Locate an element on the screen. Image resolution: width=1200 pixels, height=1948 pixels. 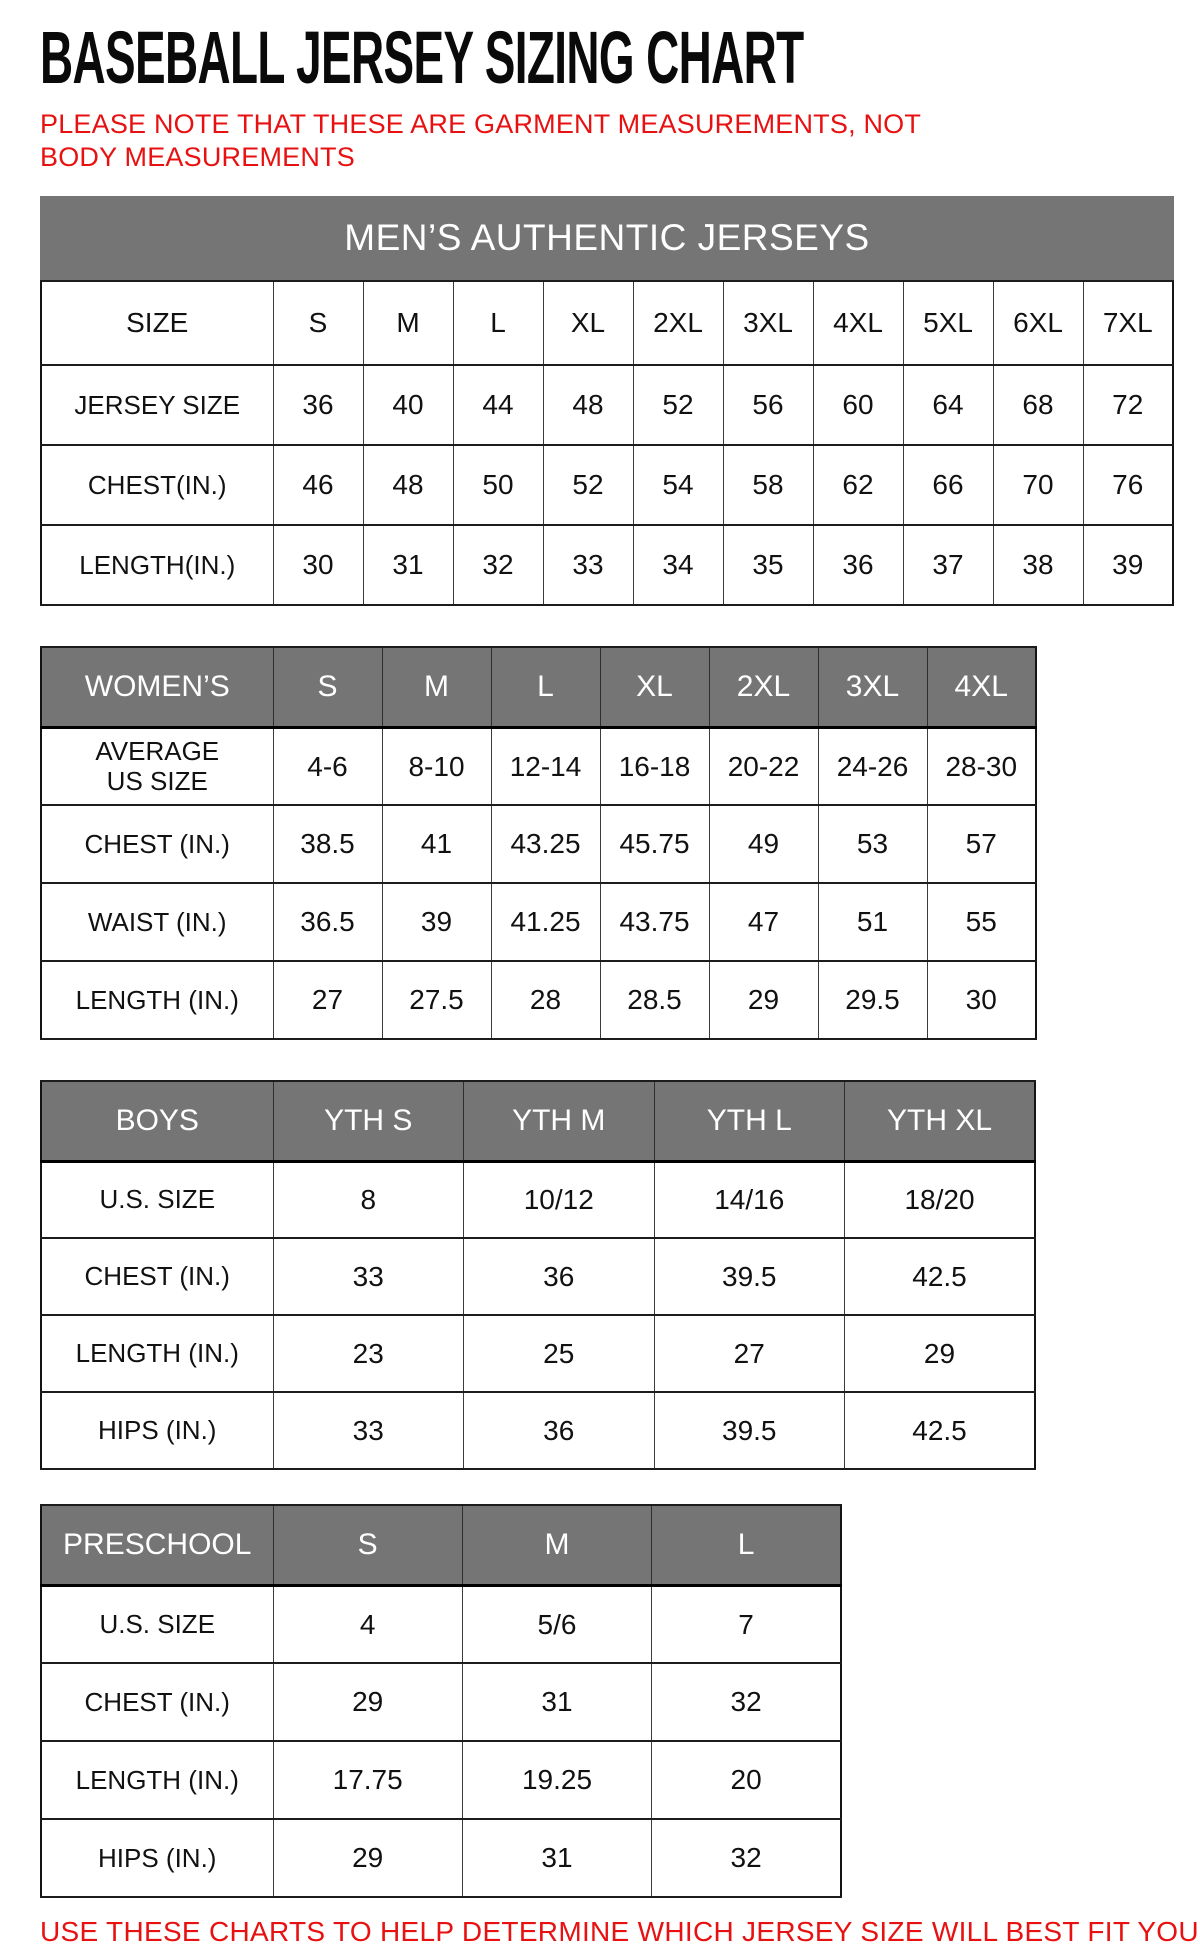
boys-header-label: BOYS is located at coordinates (157, 1121).